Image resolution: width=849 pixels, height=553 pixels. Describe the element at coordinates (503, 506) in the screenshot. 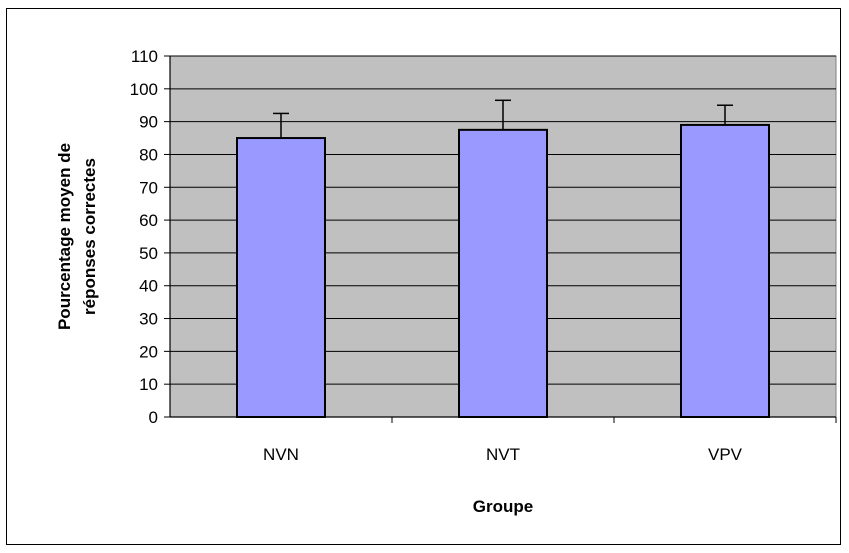

I see `x-axis-title: Groupe` at that location.